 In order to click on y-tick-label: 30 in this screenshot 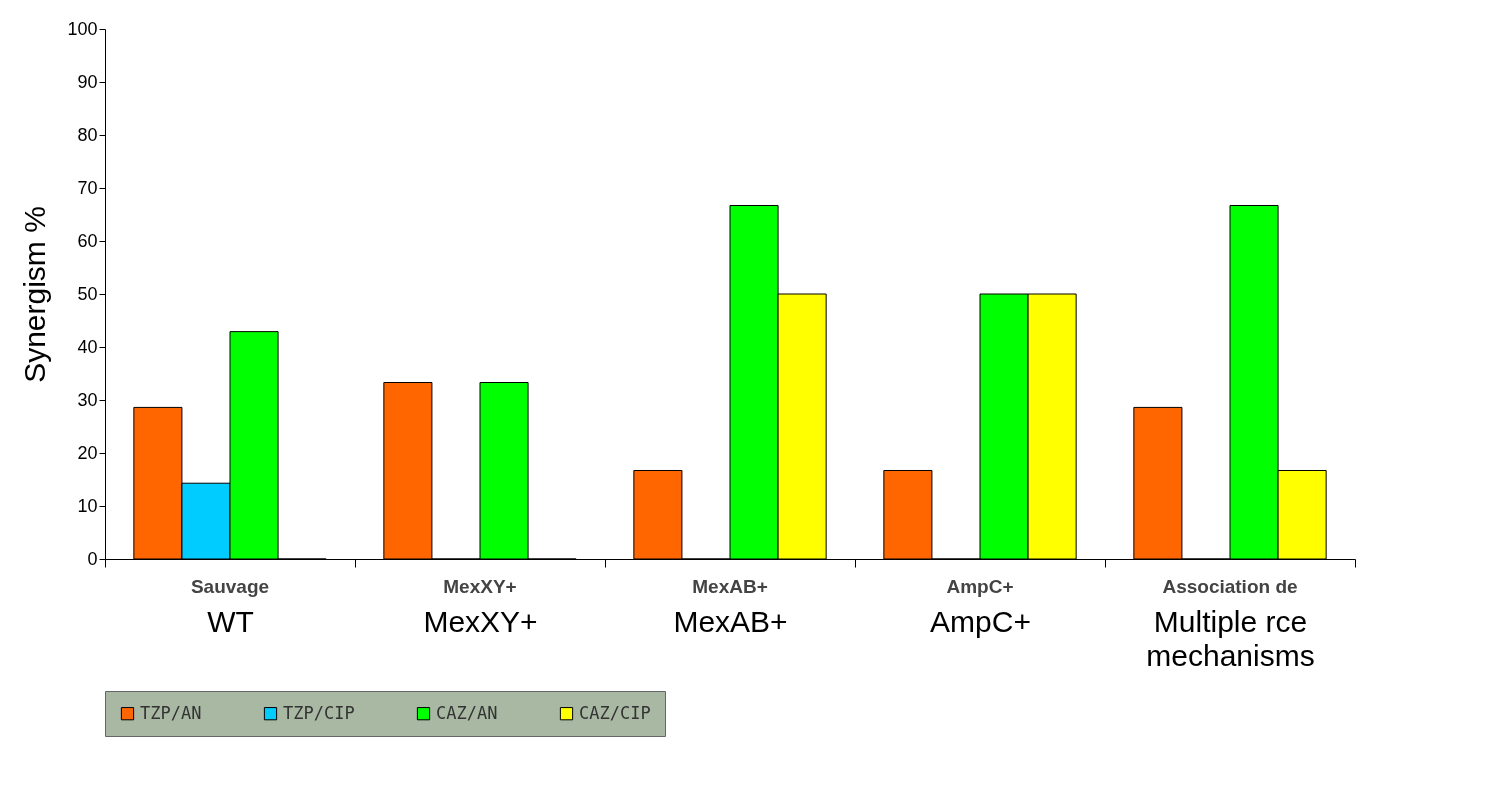, I will do `click(87, 399)`.